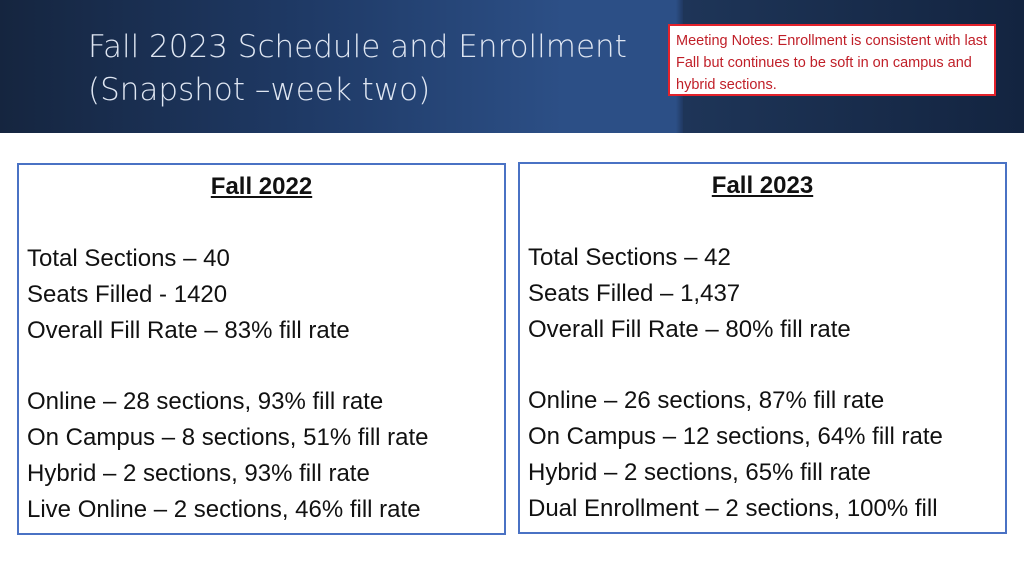 This screenshot has height=576, width=1024. What do you see at coordinates (228, 437) in the screenshot?
I see `fall-2022-on-campus: On Campus – 8 sections, 51% fill rate` at bounding box center [228, 437].